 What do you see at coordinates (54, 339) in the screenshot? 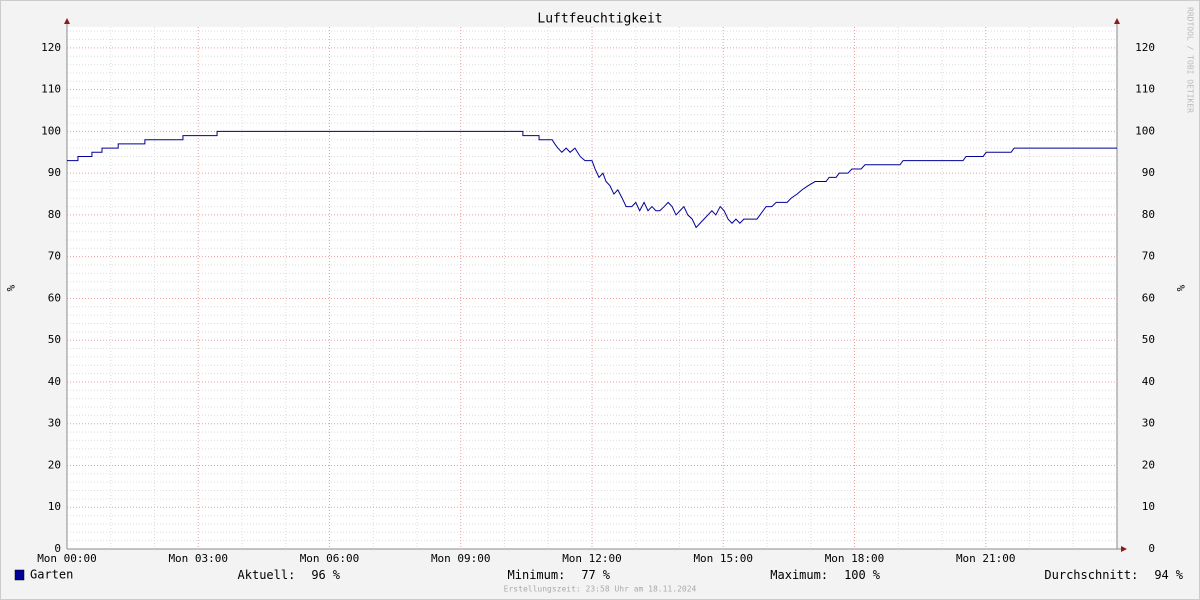
I see `y-tick-label: 50` at bounding box center [54, 339].